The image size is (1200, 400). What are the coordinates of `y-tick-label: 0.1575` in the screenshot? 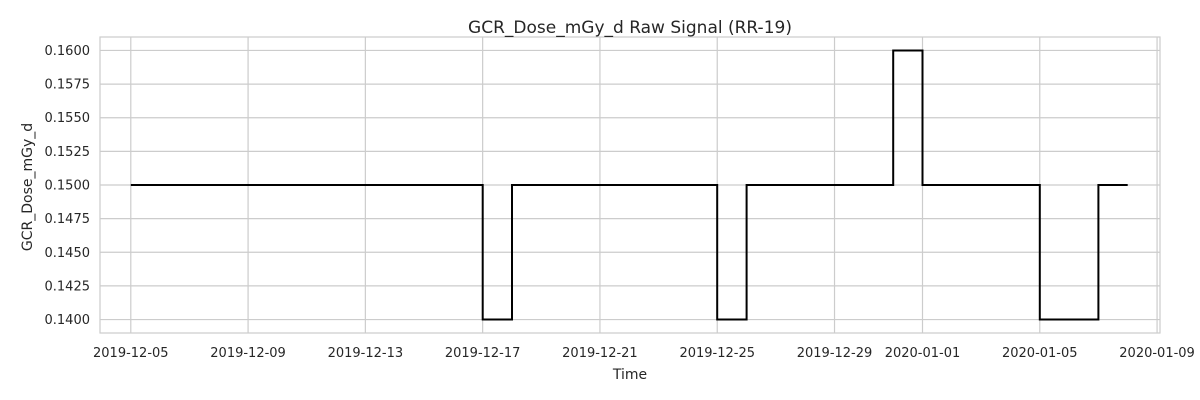 It's located at (68, 85).